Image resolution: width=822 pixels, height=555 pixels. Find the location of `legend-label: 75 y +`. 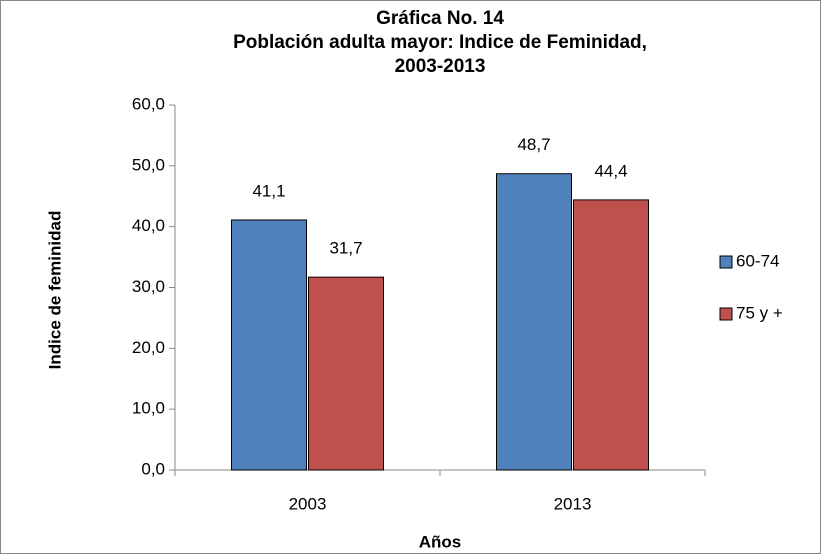

legend-label: 75 y + is located at coordinates (759, 312).